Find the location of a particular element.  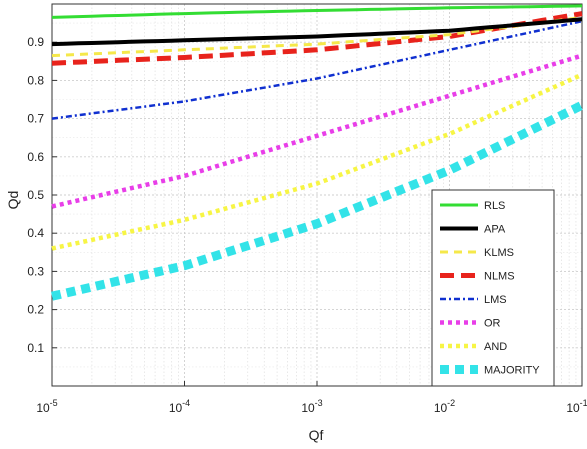

legend-box is located at coordinates (493, 288).